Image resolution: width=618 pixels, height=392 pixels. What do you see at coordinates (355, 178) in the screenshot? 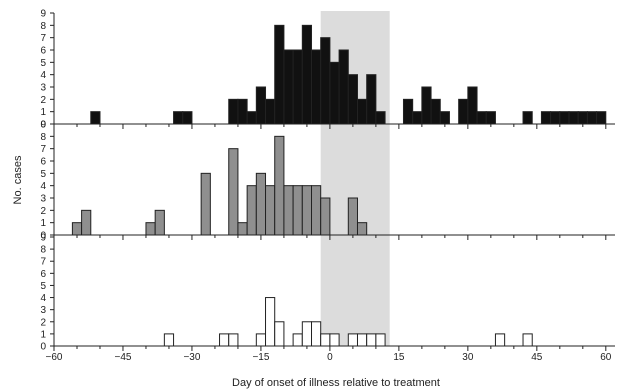
I see `treatment-period-shade` at bounding box center [355, 178].